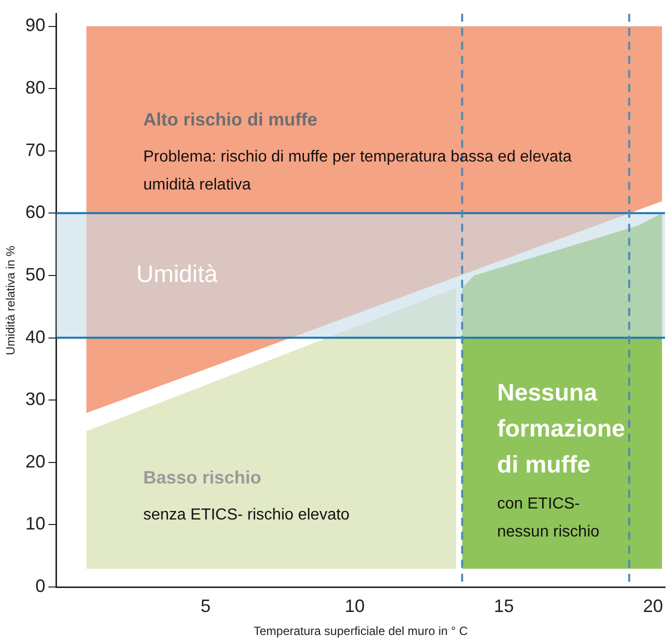 This screenshot has width=667, height=643. Describe the element at coordinates (35, 274) in the screenshot. I see `y-tick-label: 50` at that location.